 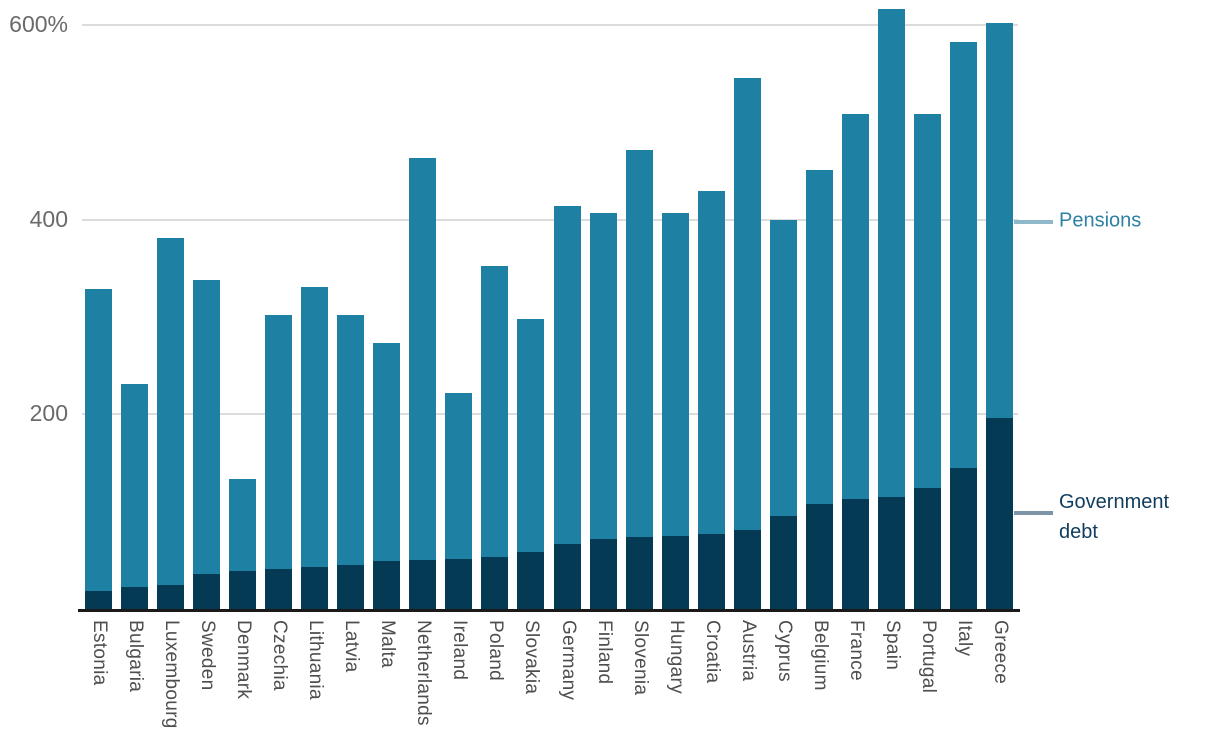 I want to click on x-axis-label: Greece, so click(x=1000, y=652).